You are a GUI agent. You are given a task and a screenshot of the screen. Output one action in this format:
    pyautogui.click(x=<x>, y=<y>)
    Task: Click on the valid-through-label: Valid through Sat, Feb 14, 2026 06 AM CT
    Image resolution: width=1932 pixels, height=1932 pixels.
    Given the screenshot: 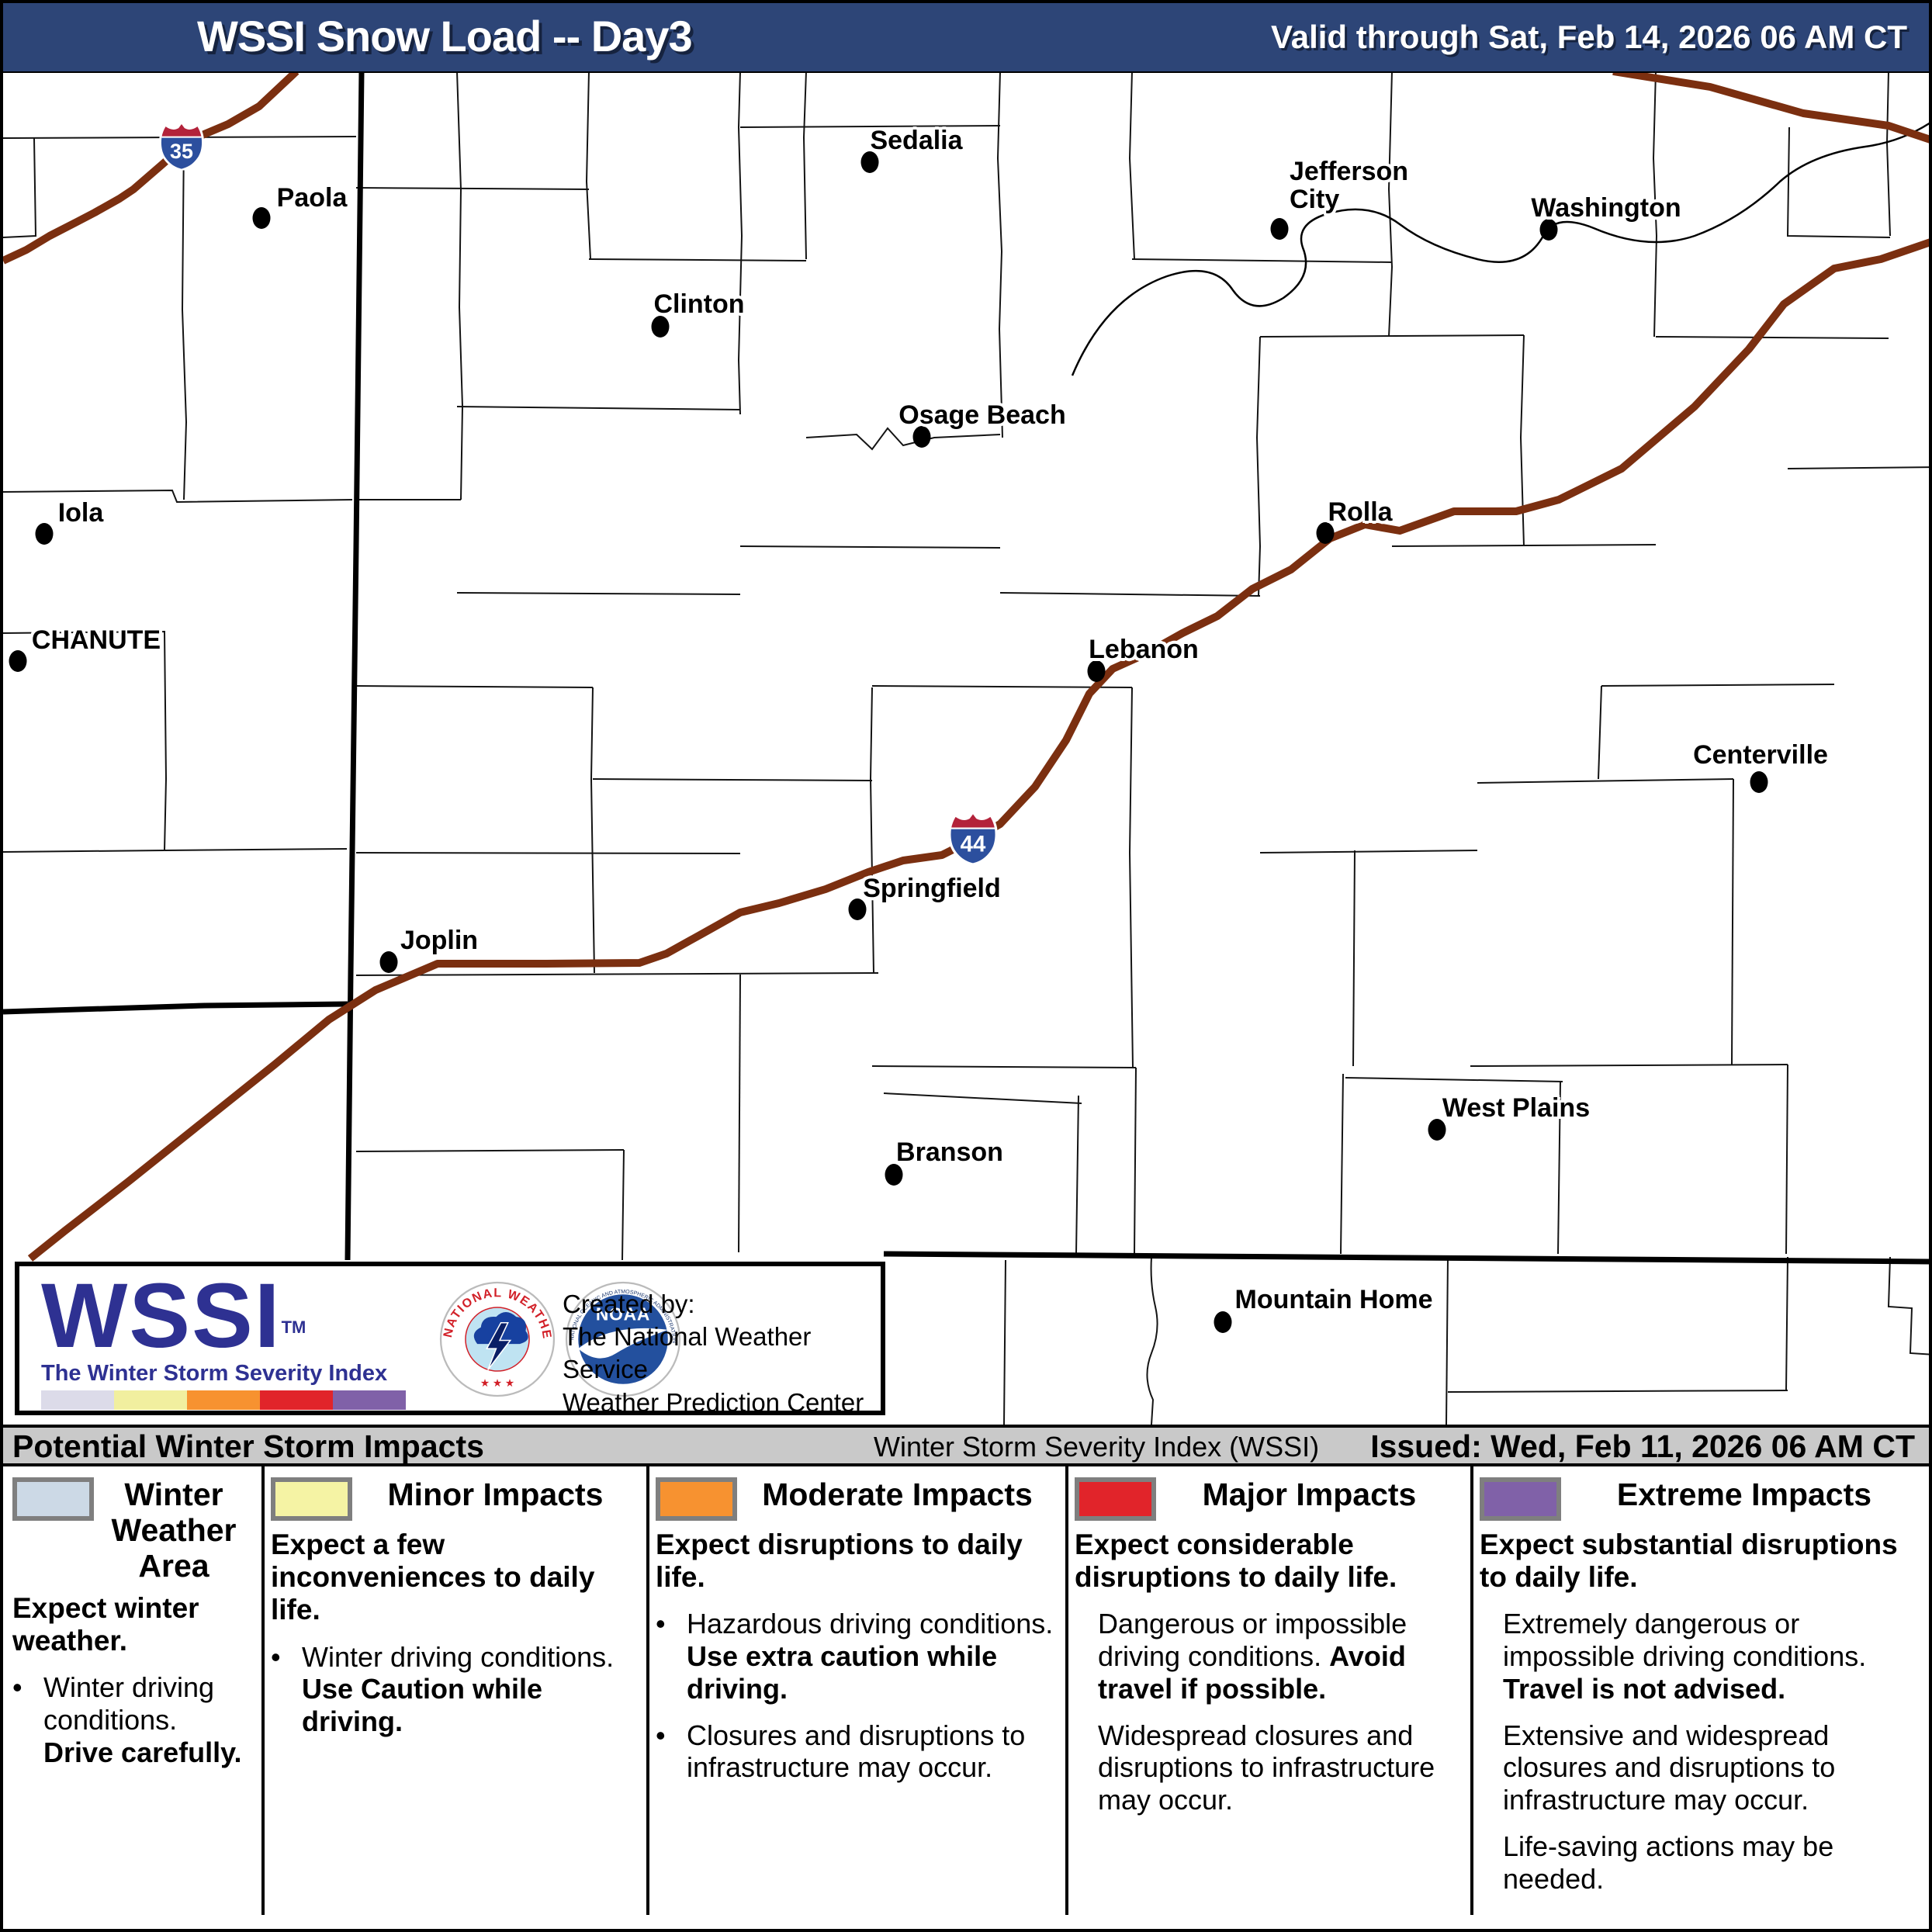 What is the action you would take?
    pyautogui.click(x=1589, y=37)
    